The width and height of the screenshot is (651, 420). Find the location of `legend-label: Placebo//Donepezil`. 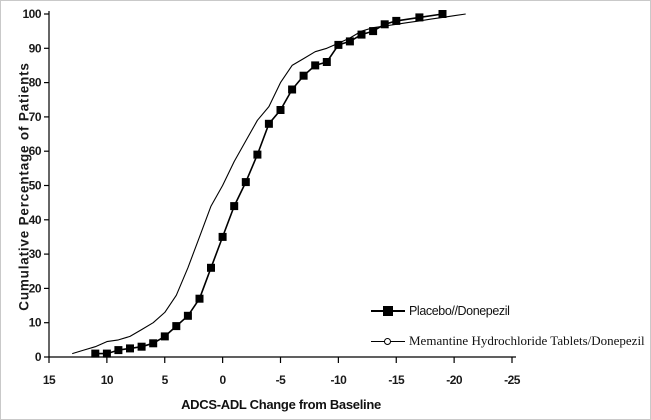

legend-label: Placebo//Donepezil is located at coordinates (459, 311).